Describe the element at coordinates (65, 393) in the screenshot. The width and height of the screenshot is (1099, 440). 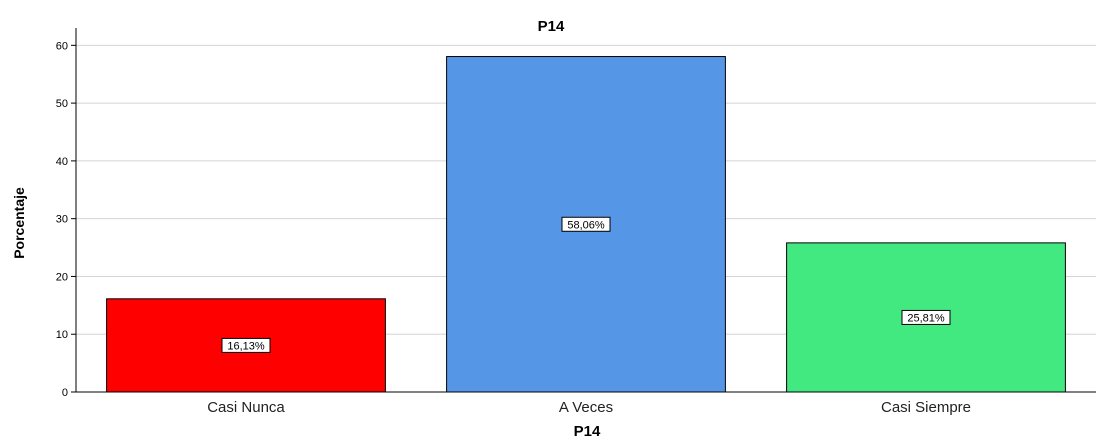
I see `y-tick-label: 0` at that location.